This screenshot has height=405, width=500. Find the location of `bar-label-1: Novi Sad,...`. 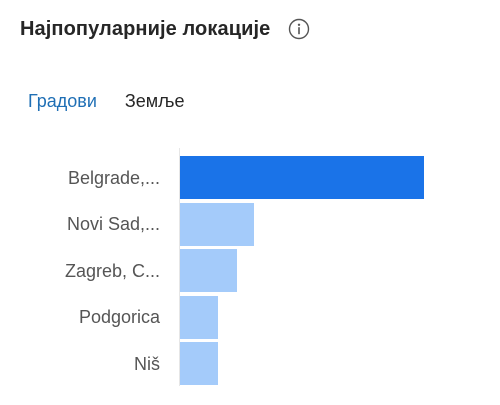

bar-label-1: Novi Sad,... is located at coordinates (113, 224).